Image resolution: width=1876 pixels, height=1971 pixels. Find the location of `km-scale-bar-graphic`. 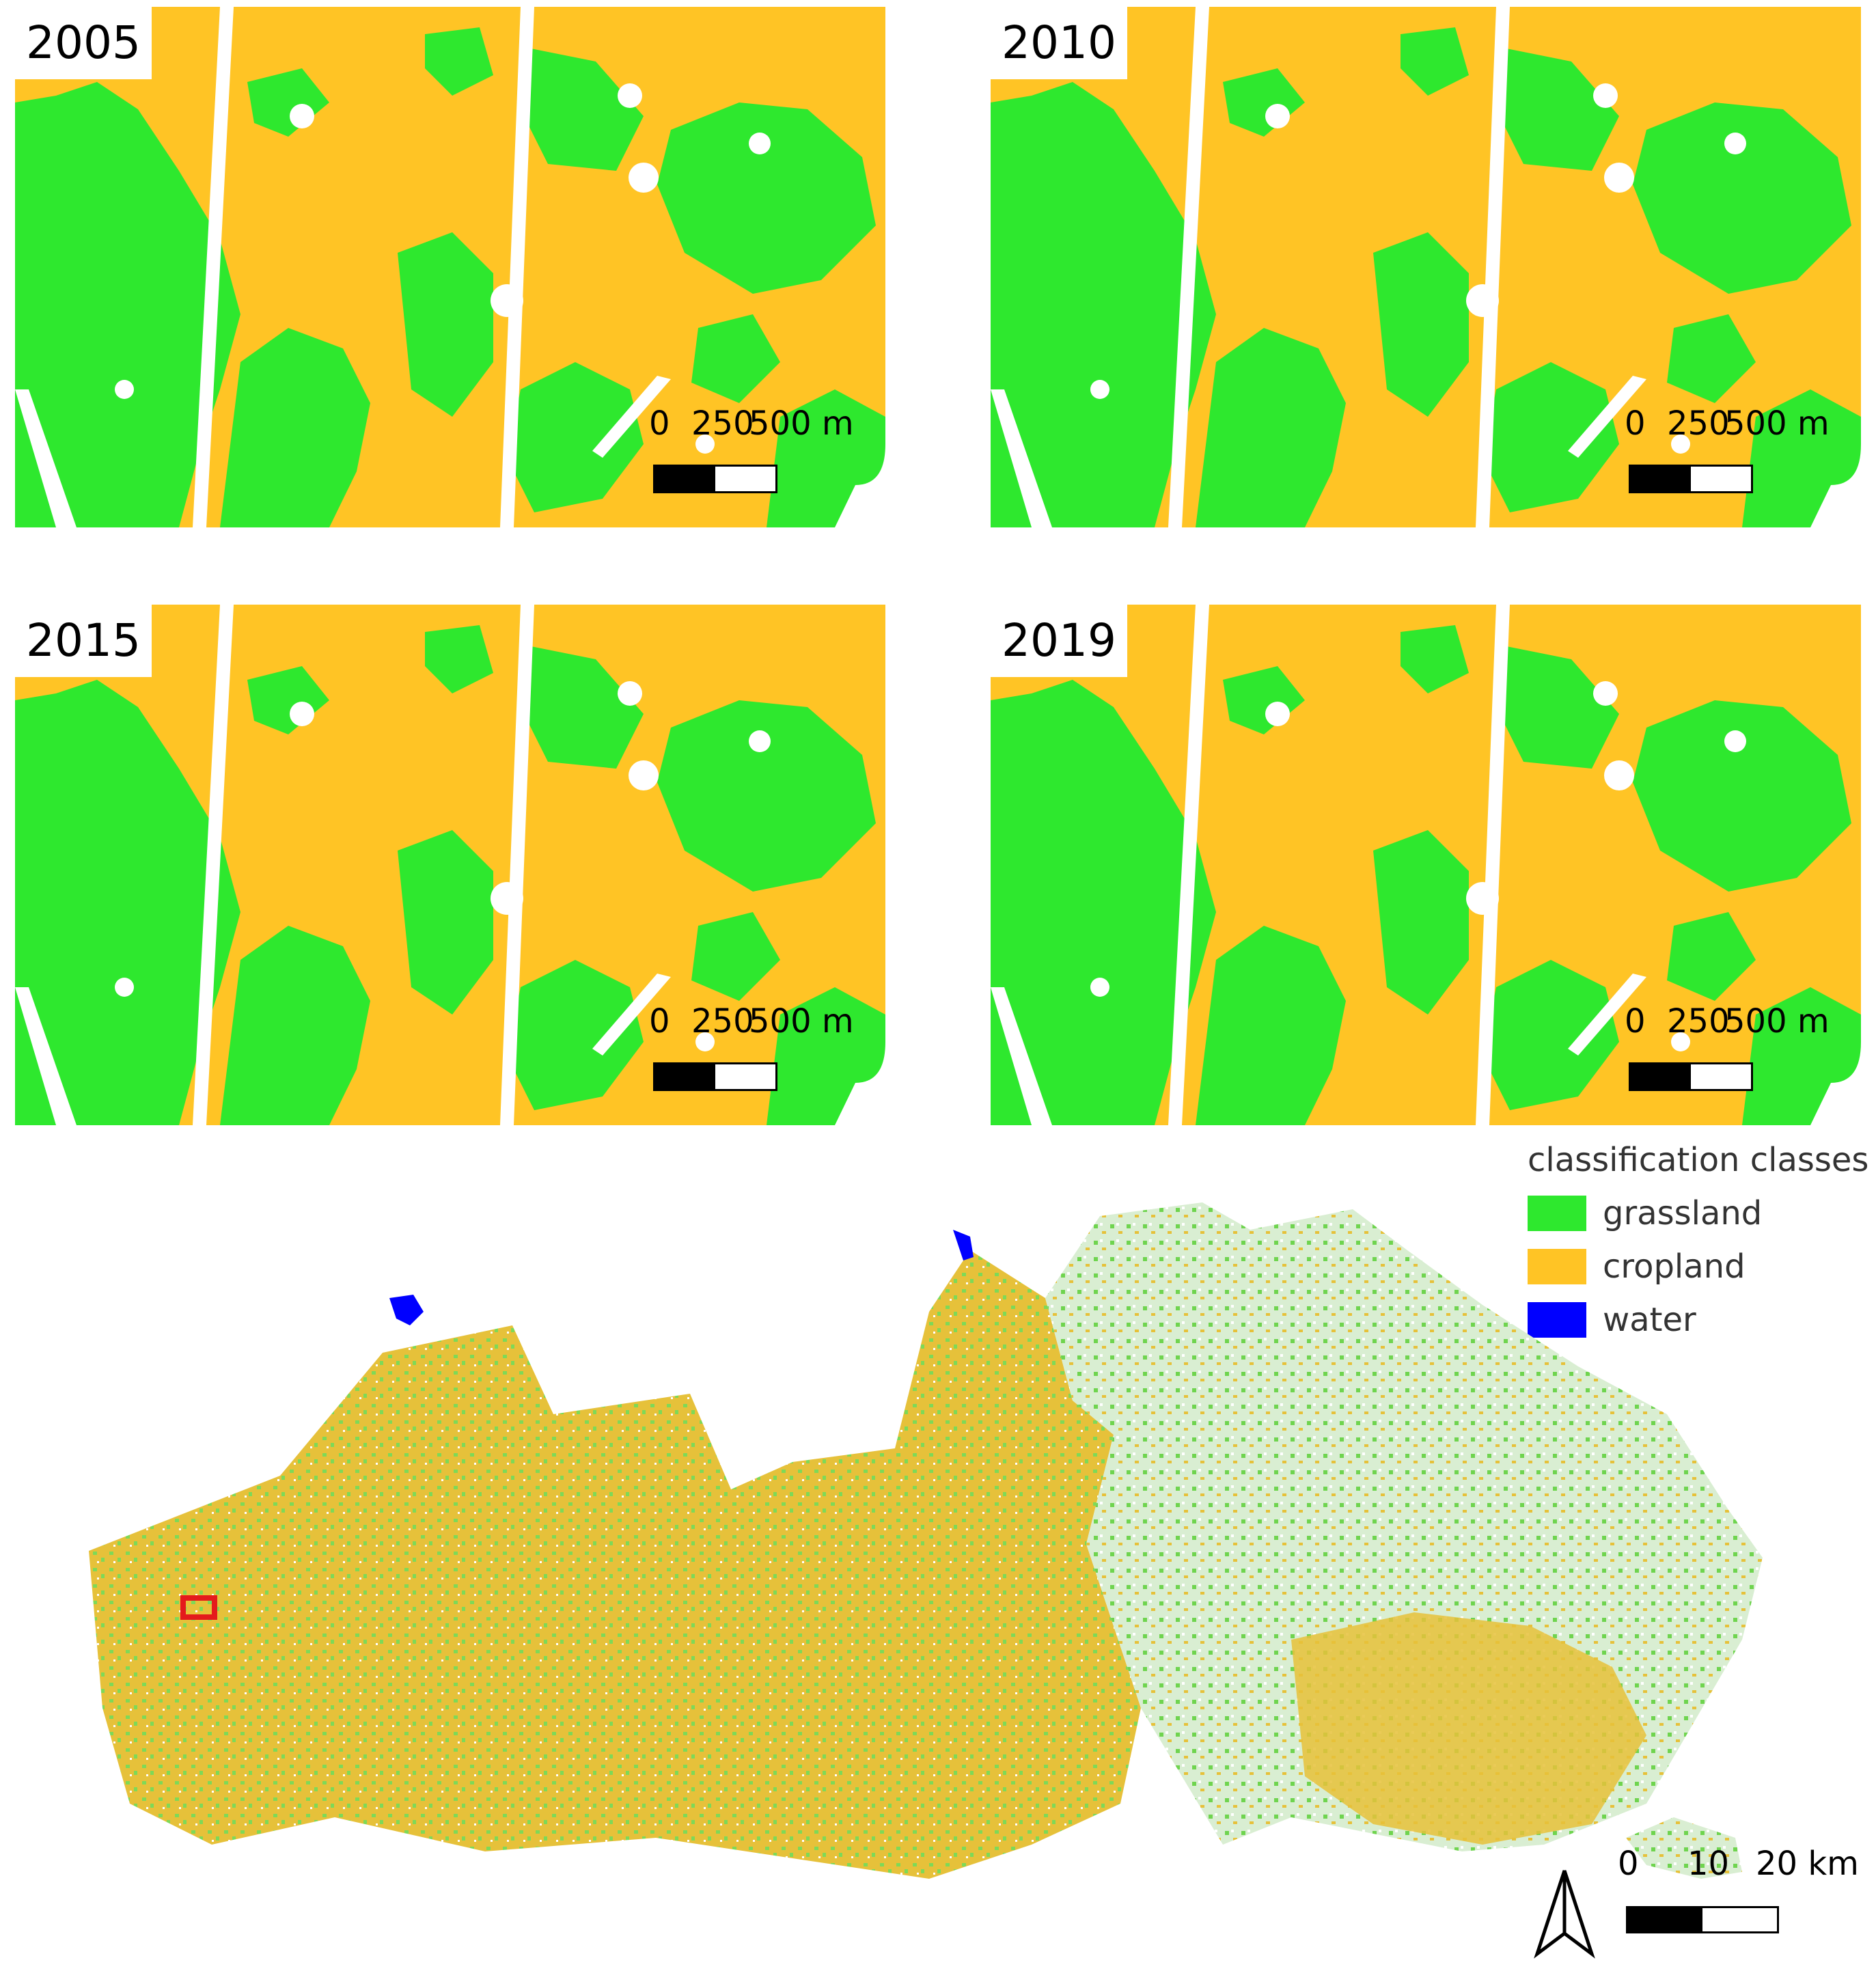

km-scale-bar-graphic is located at coordinates (1703, 1920).